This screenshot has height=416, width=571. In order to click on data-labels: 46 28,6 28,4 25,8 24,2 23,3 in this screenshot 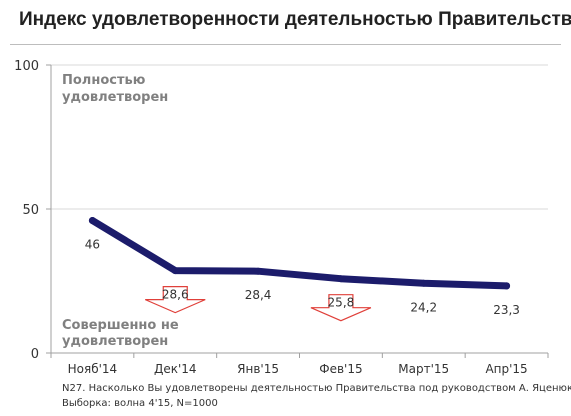, I will do `click(302, 277)`.